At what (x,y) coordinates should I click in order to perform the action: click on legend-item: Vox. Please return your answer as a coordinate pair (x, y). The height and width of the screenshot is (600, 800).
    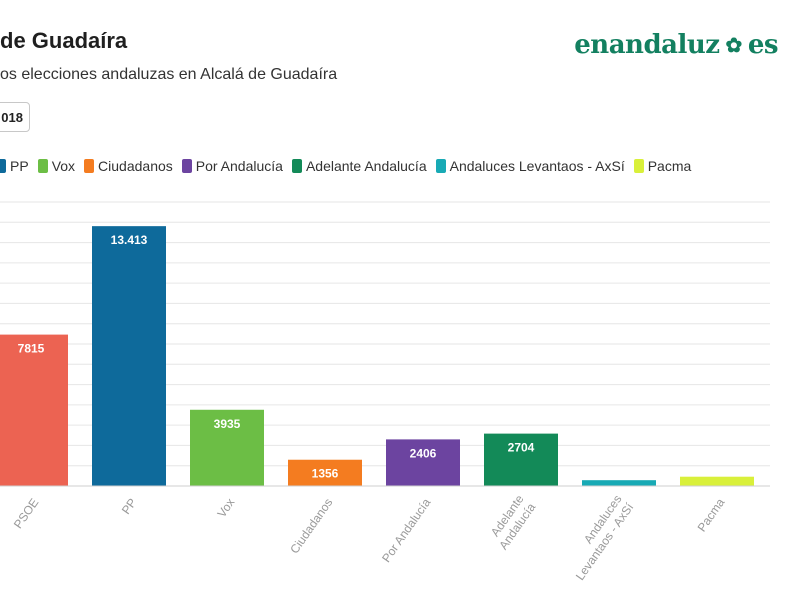
    Looking at the image, I should click on (56, 166).